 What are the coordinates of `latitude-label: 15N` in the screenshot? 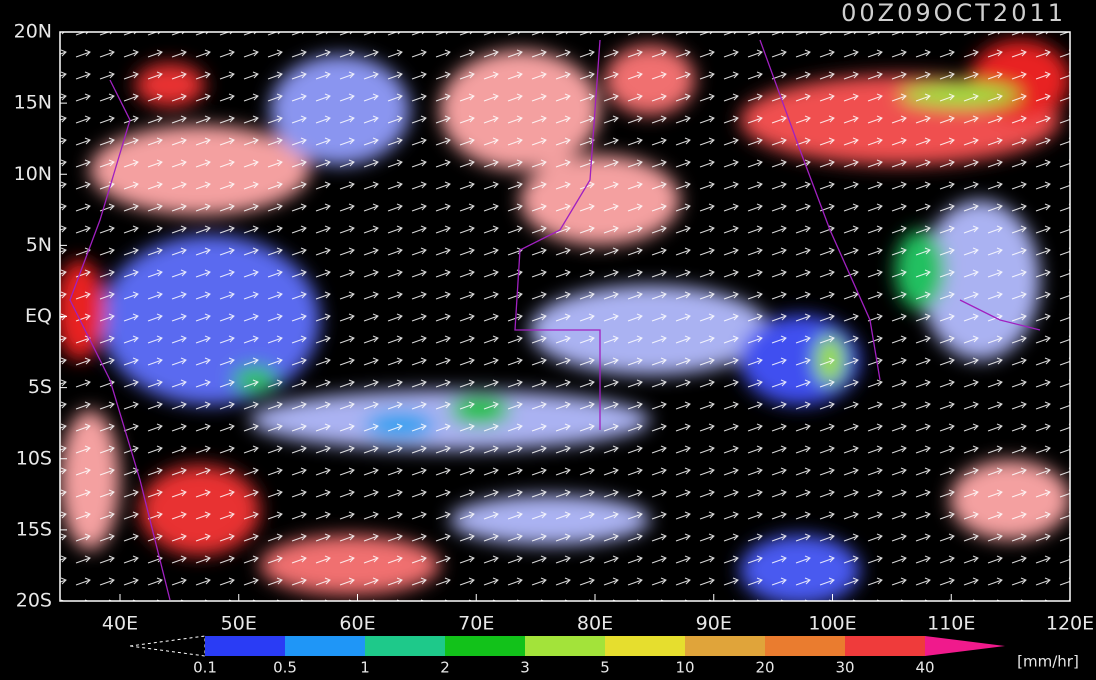 It's located at (33, 103).